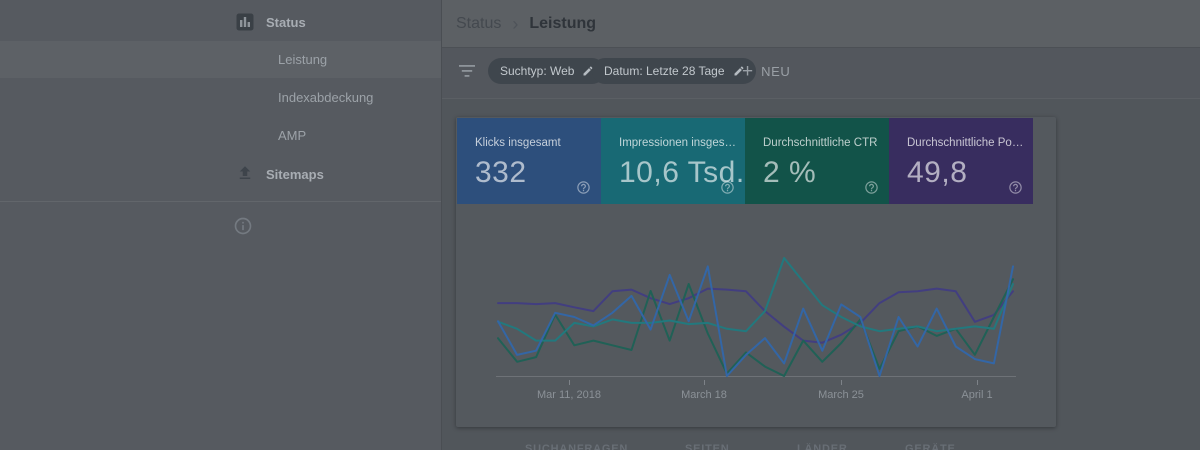 The height and width of the screenshot is (450, 1200). I want to click on top-header, so click(821, 23).